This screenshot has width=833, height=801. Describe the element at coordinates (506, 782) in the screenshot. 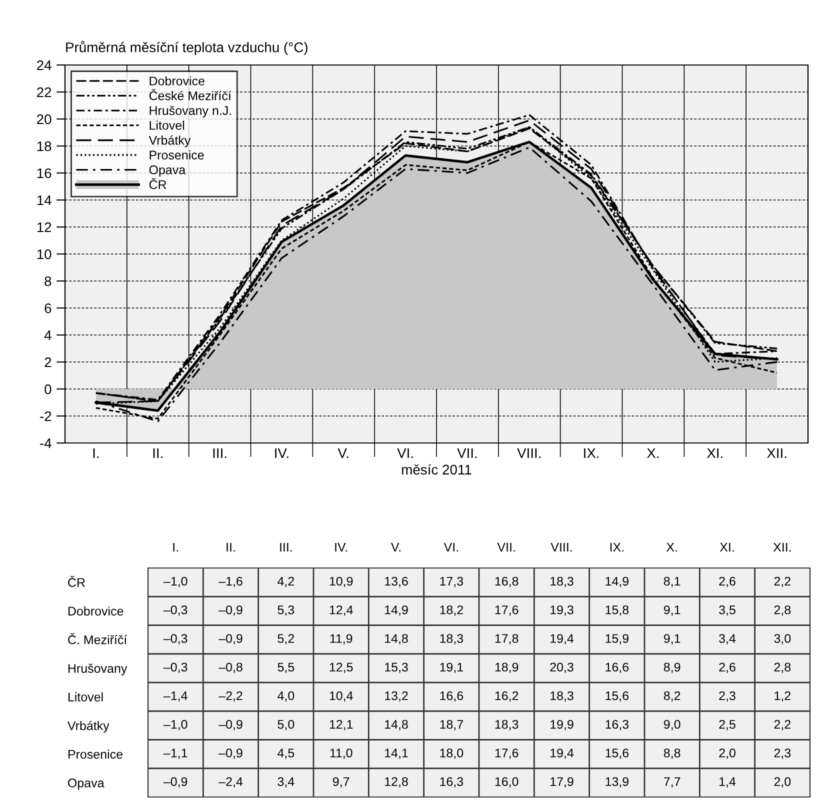

I see `text: 16,0` at that location.